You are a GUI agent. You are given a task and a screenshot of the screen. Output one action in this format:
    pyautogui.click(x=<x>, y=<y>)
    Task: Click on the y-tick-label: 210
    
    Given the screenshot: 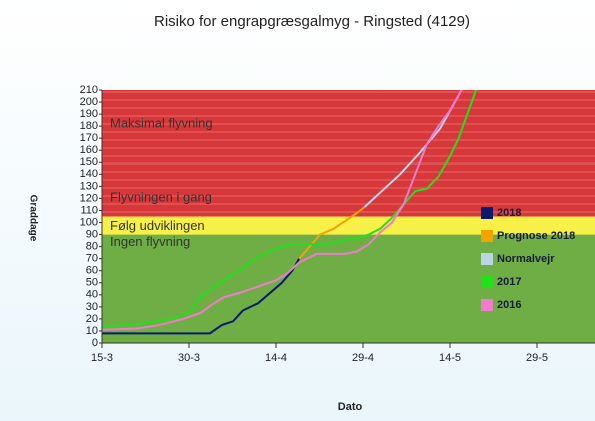 What is the action you would take?
    pyautogui.click(x=89, y=90)
    